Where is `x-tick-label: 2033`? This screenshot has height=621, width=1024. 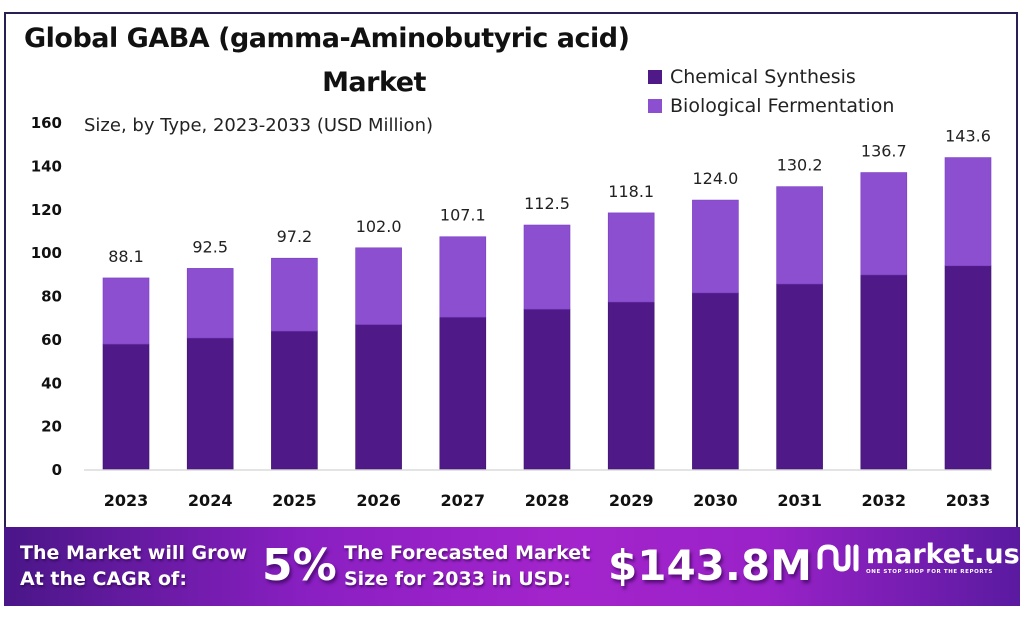 x-tick-label: 2033 is located at coordinates (968, 500).